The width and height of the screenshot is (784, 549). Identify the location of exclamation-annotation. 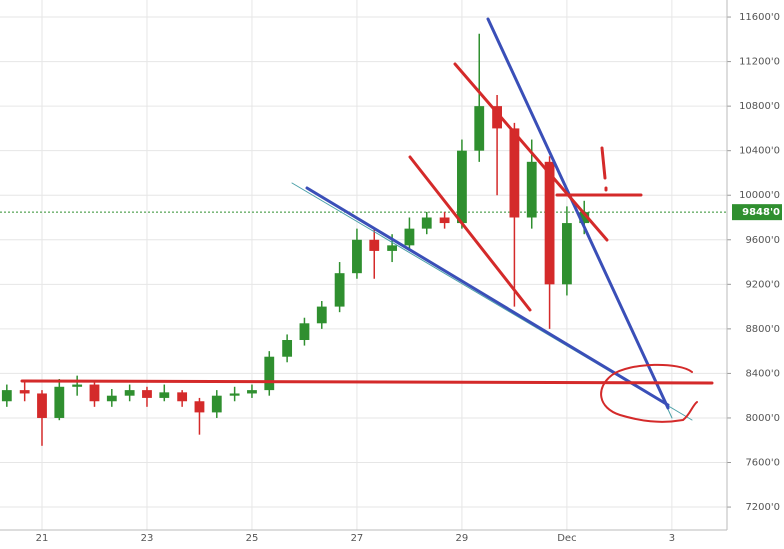
(604, 169).